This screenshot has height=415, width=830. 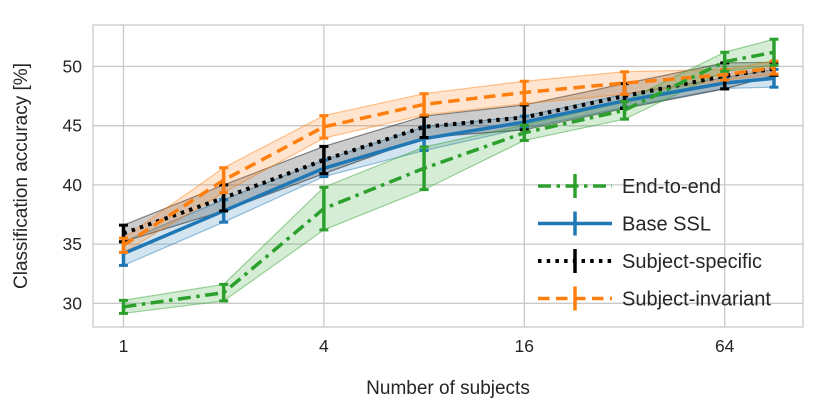 What do you see at coordinates (448, 388) in the screenshot?
I see `x-axis-label: Number of subjects` at bounding box center [448, 388].